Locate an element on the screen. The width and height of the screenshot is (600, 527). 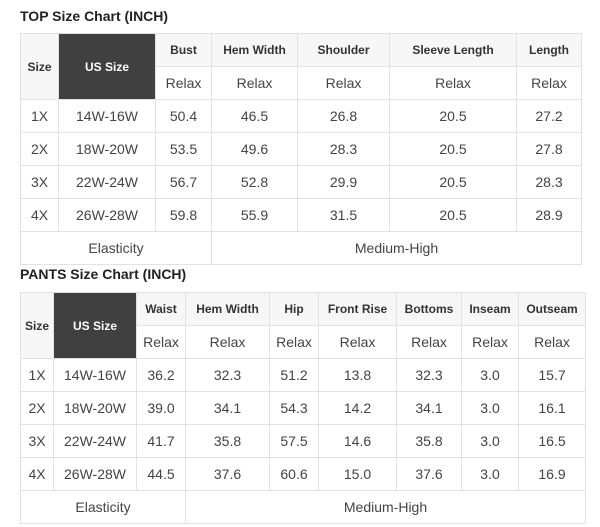
column-header: Bust is located at coordinates (183, 50).